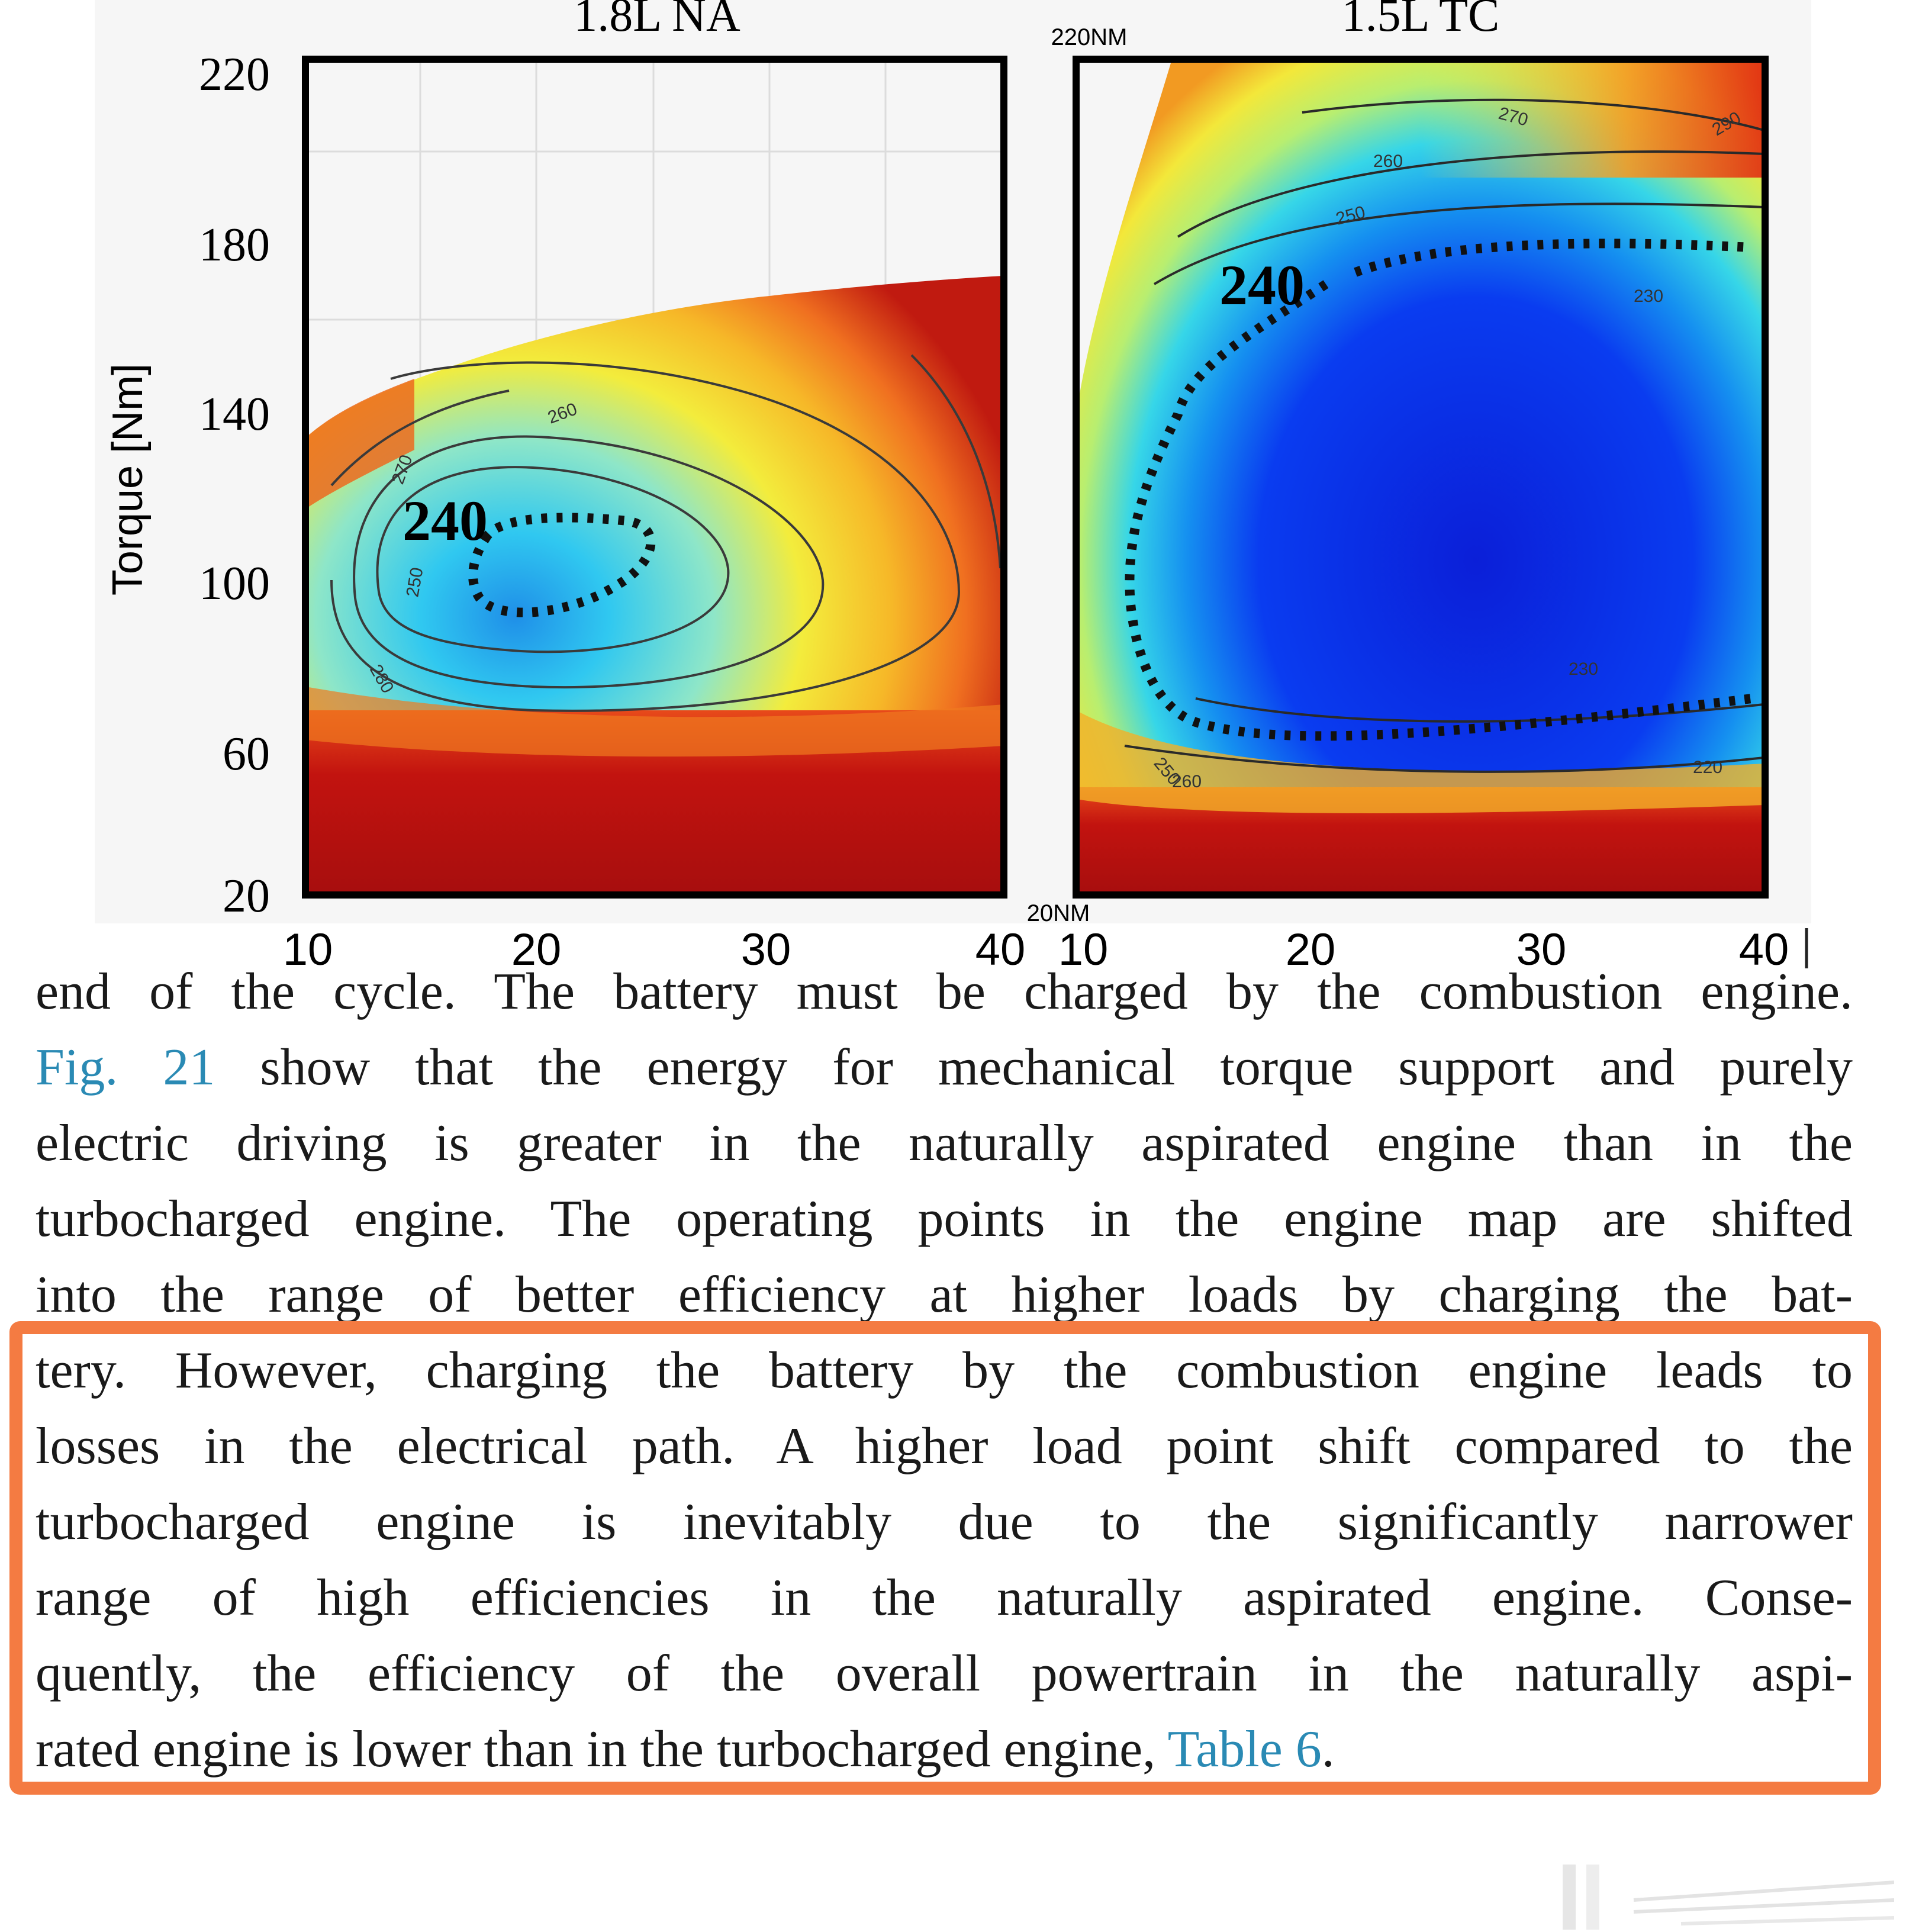 Image resolution: width=1932 pixels, height=1932 pixels. I want to click on y-tick: 100, so click(235, 584).